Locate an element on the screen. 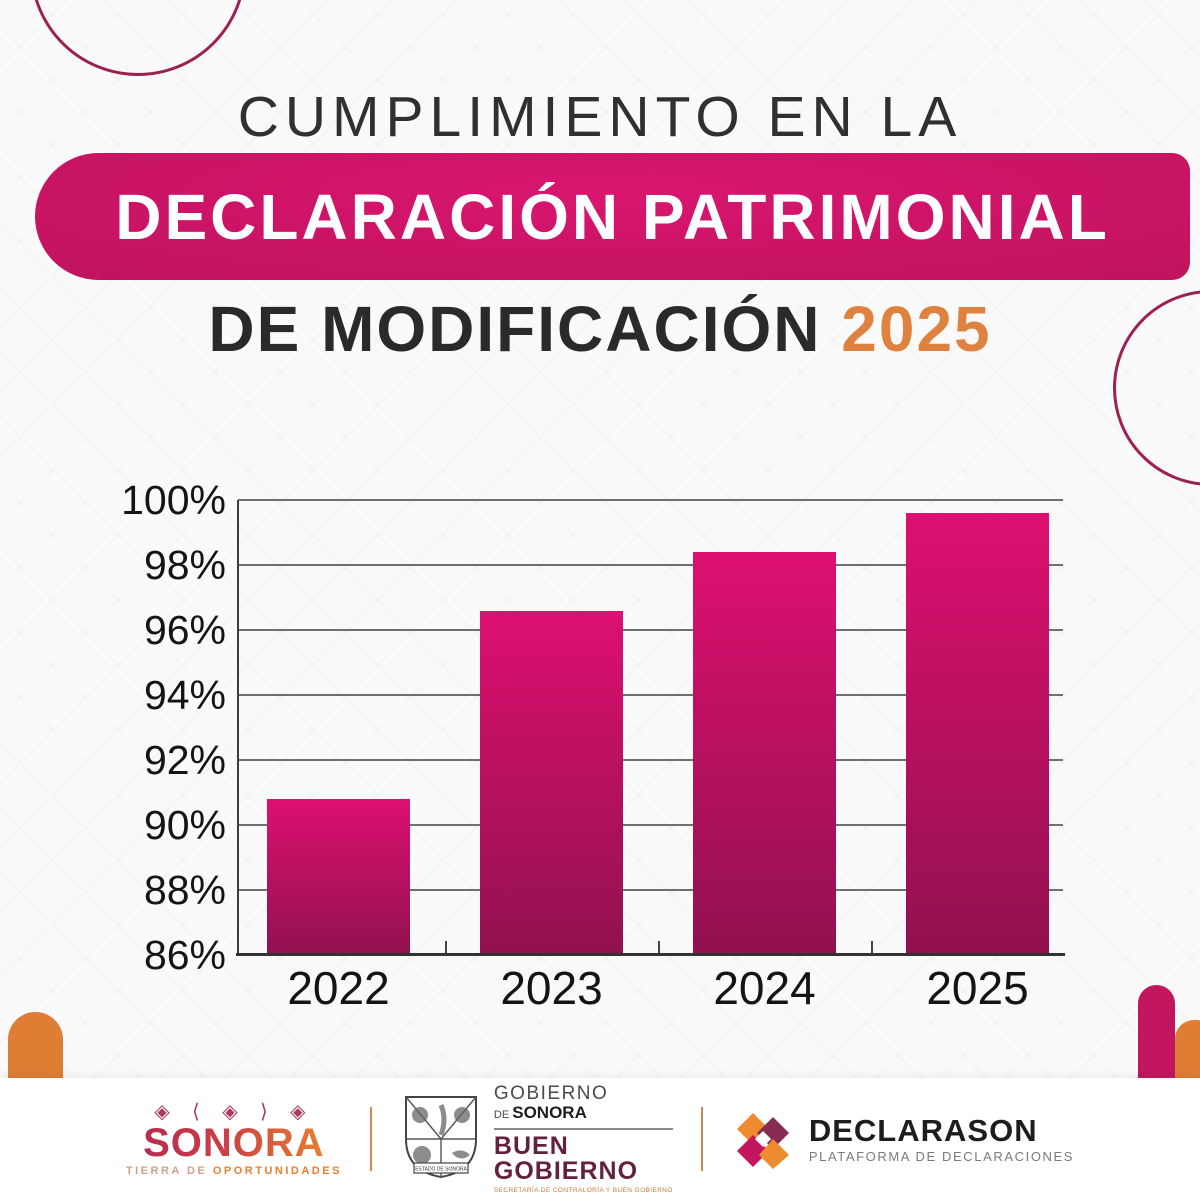 The width and height of the screenshot is (1200, 1200). bar-2022 is located at coordinates (338, 877).